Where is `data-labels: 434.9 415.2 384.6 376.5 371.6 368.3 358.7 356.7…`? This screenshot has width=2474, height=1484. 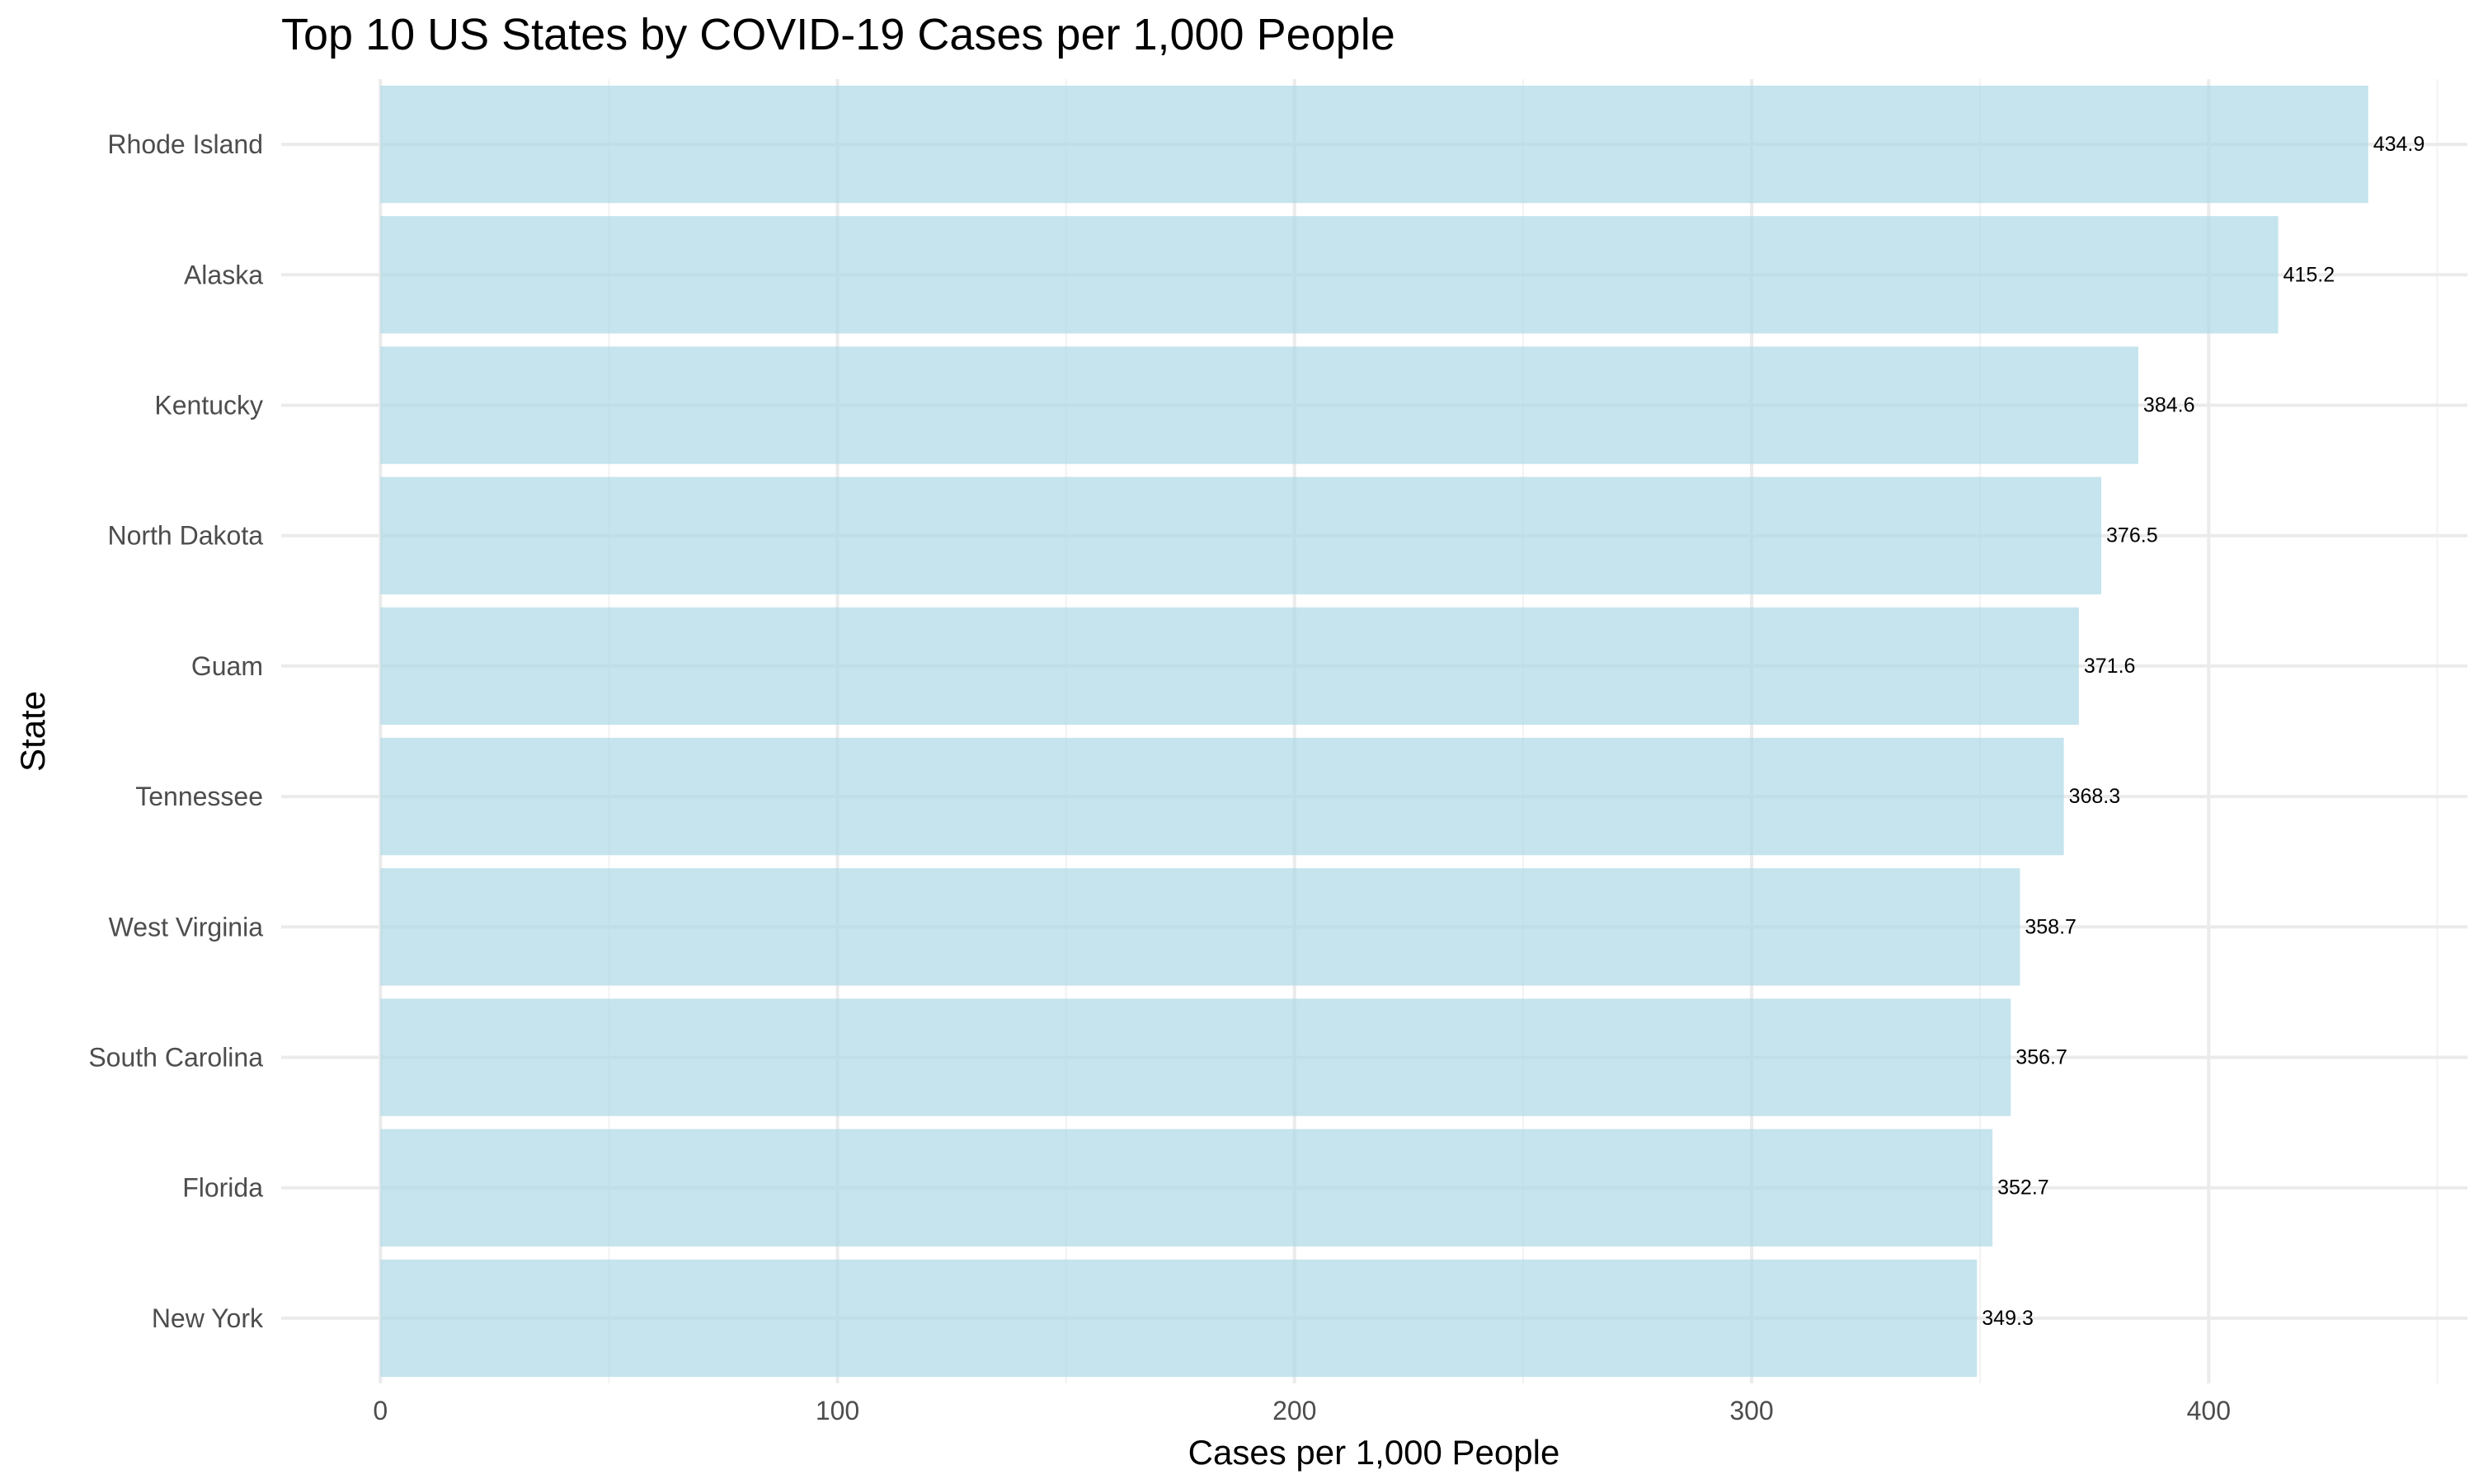 data-labels: 434.9 415.2 384.6 376.5 371.6 368.3 358.7 356.7… is located at coordinates (2203, 731).